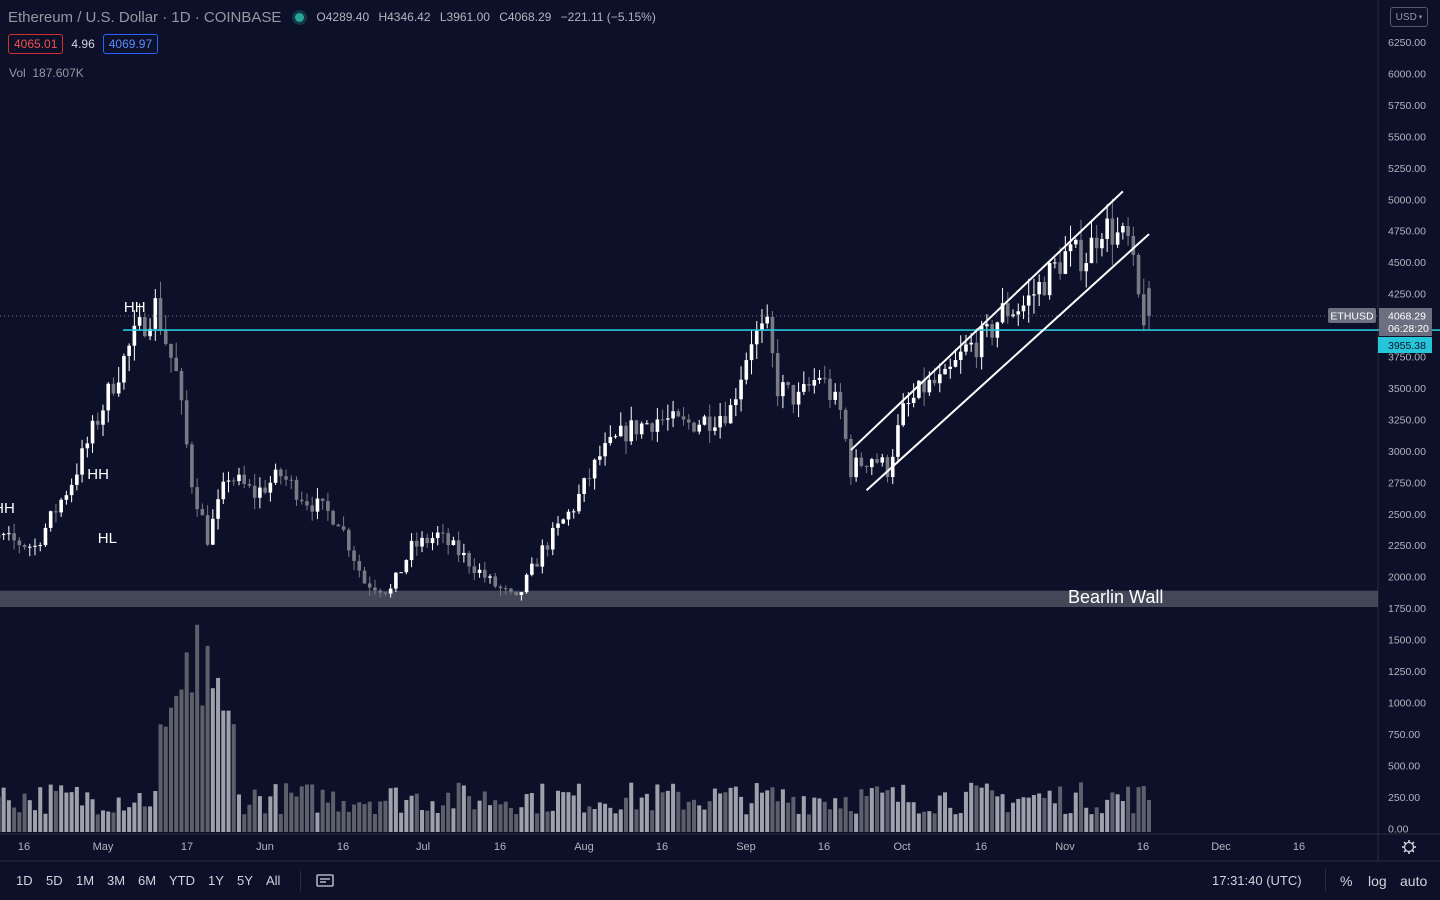  Describe the element at coordinates (1407, 232) in the screenshot. I see `price-tick-label: 4750.00` at that location.